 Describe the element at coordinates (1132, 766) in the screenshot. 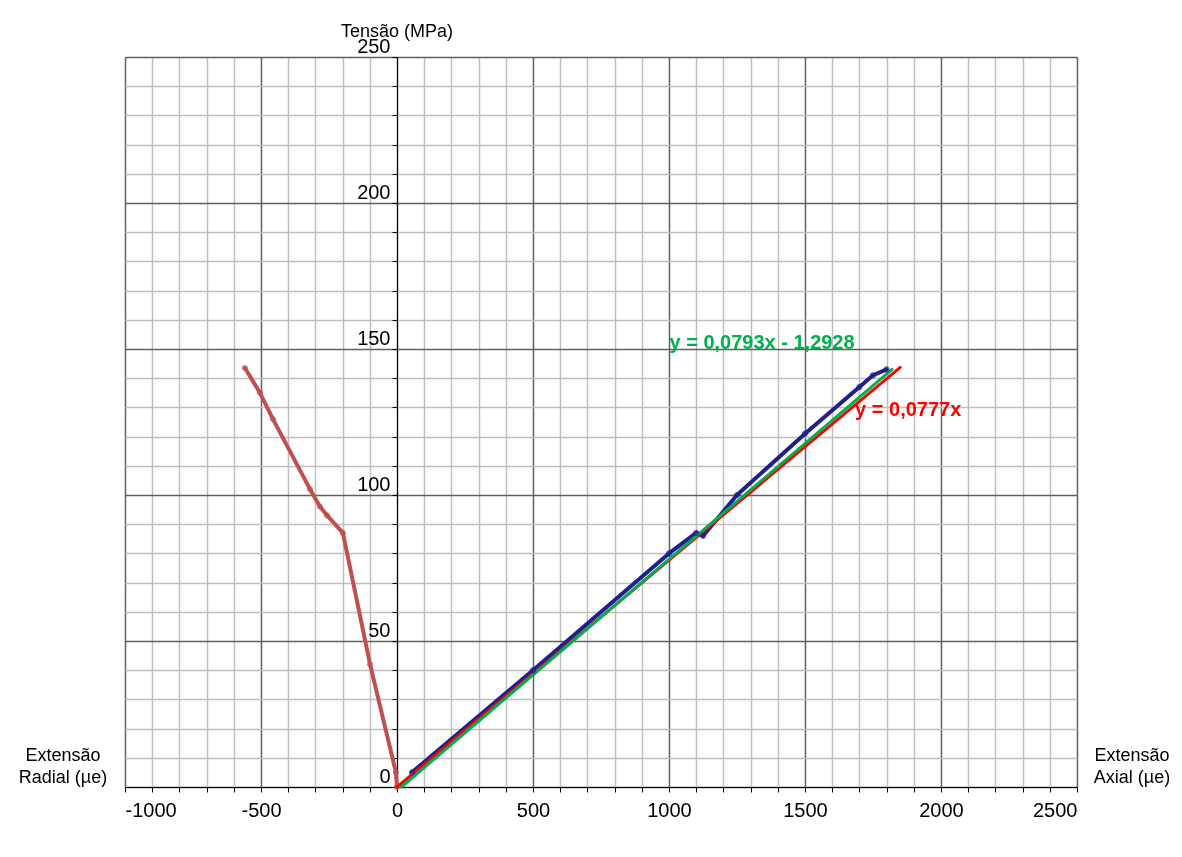

I see `x-axis-title: Extensão Axial (µe)` at that location.